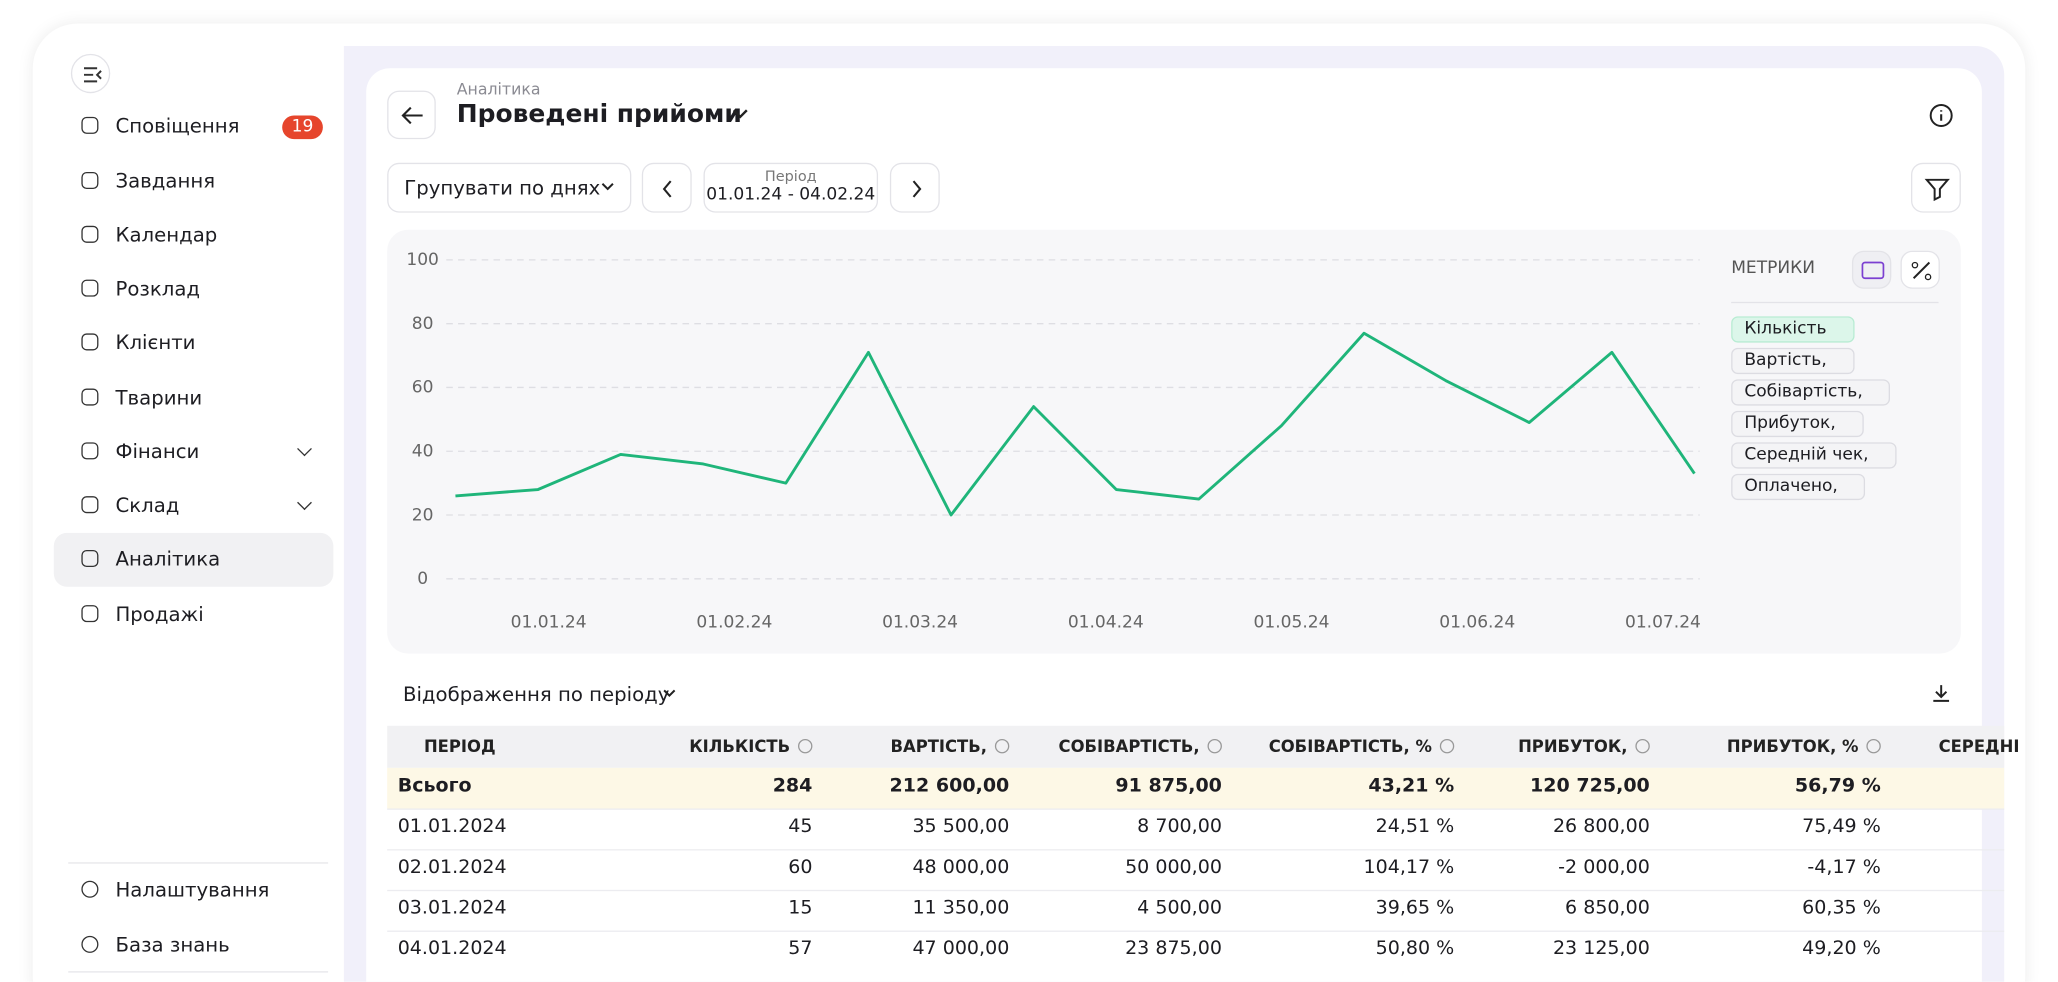 The image size is (2058, 982). What do you see at coordinates (158, 451) in the screenshot?
I see `nav-label: Фінанси` at bounding box center [158, 451].